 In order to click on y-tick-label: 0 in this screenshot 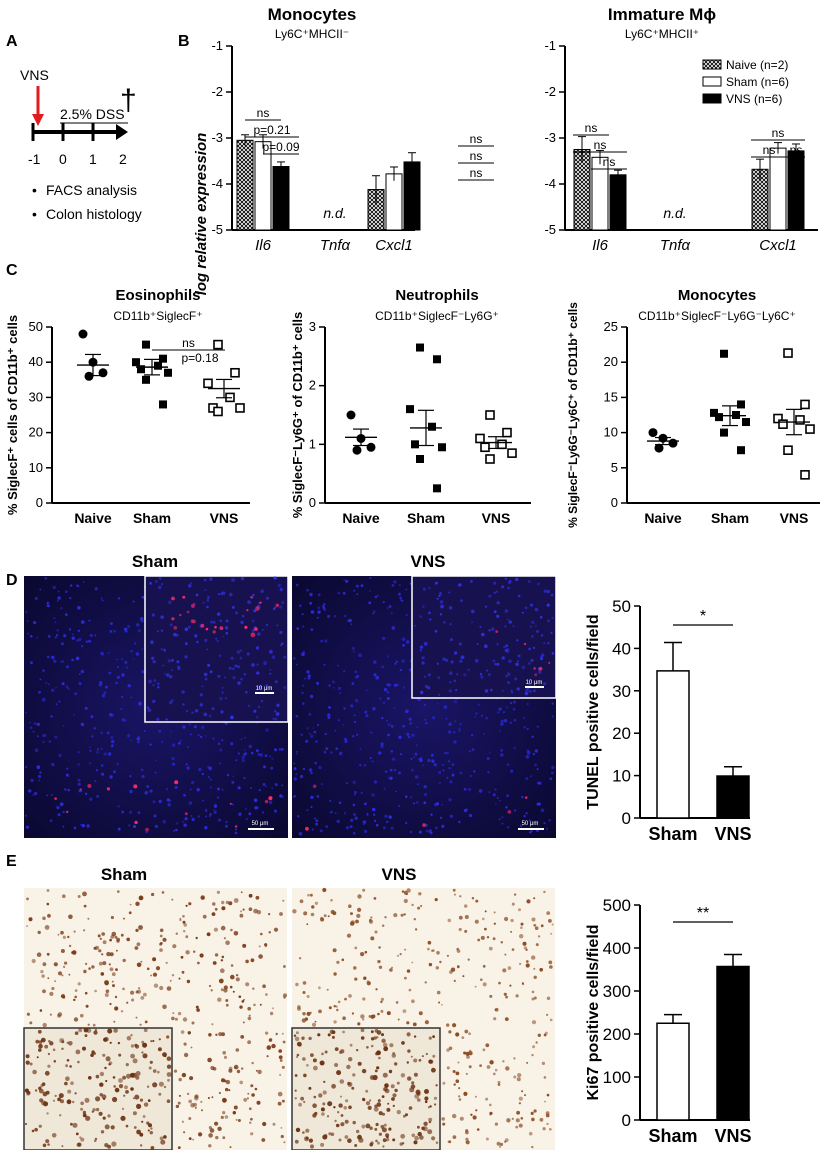, I will do `click(39, 502)`.